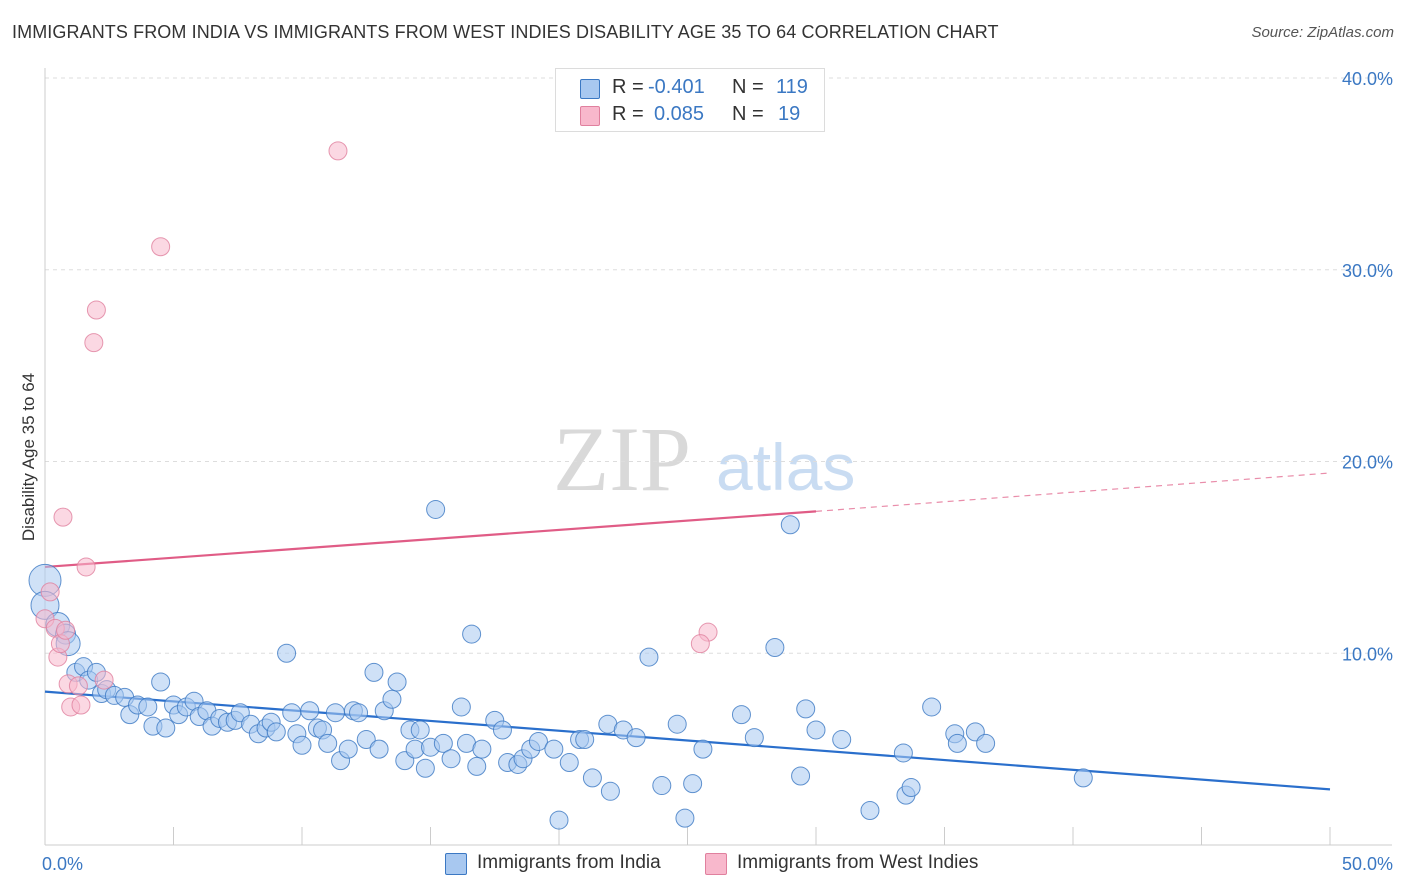  Describe the element at coordinates (622, 459) in the screenshot. I see `watermark-zip: ZIP` at that location.